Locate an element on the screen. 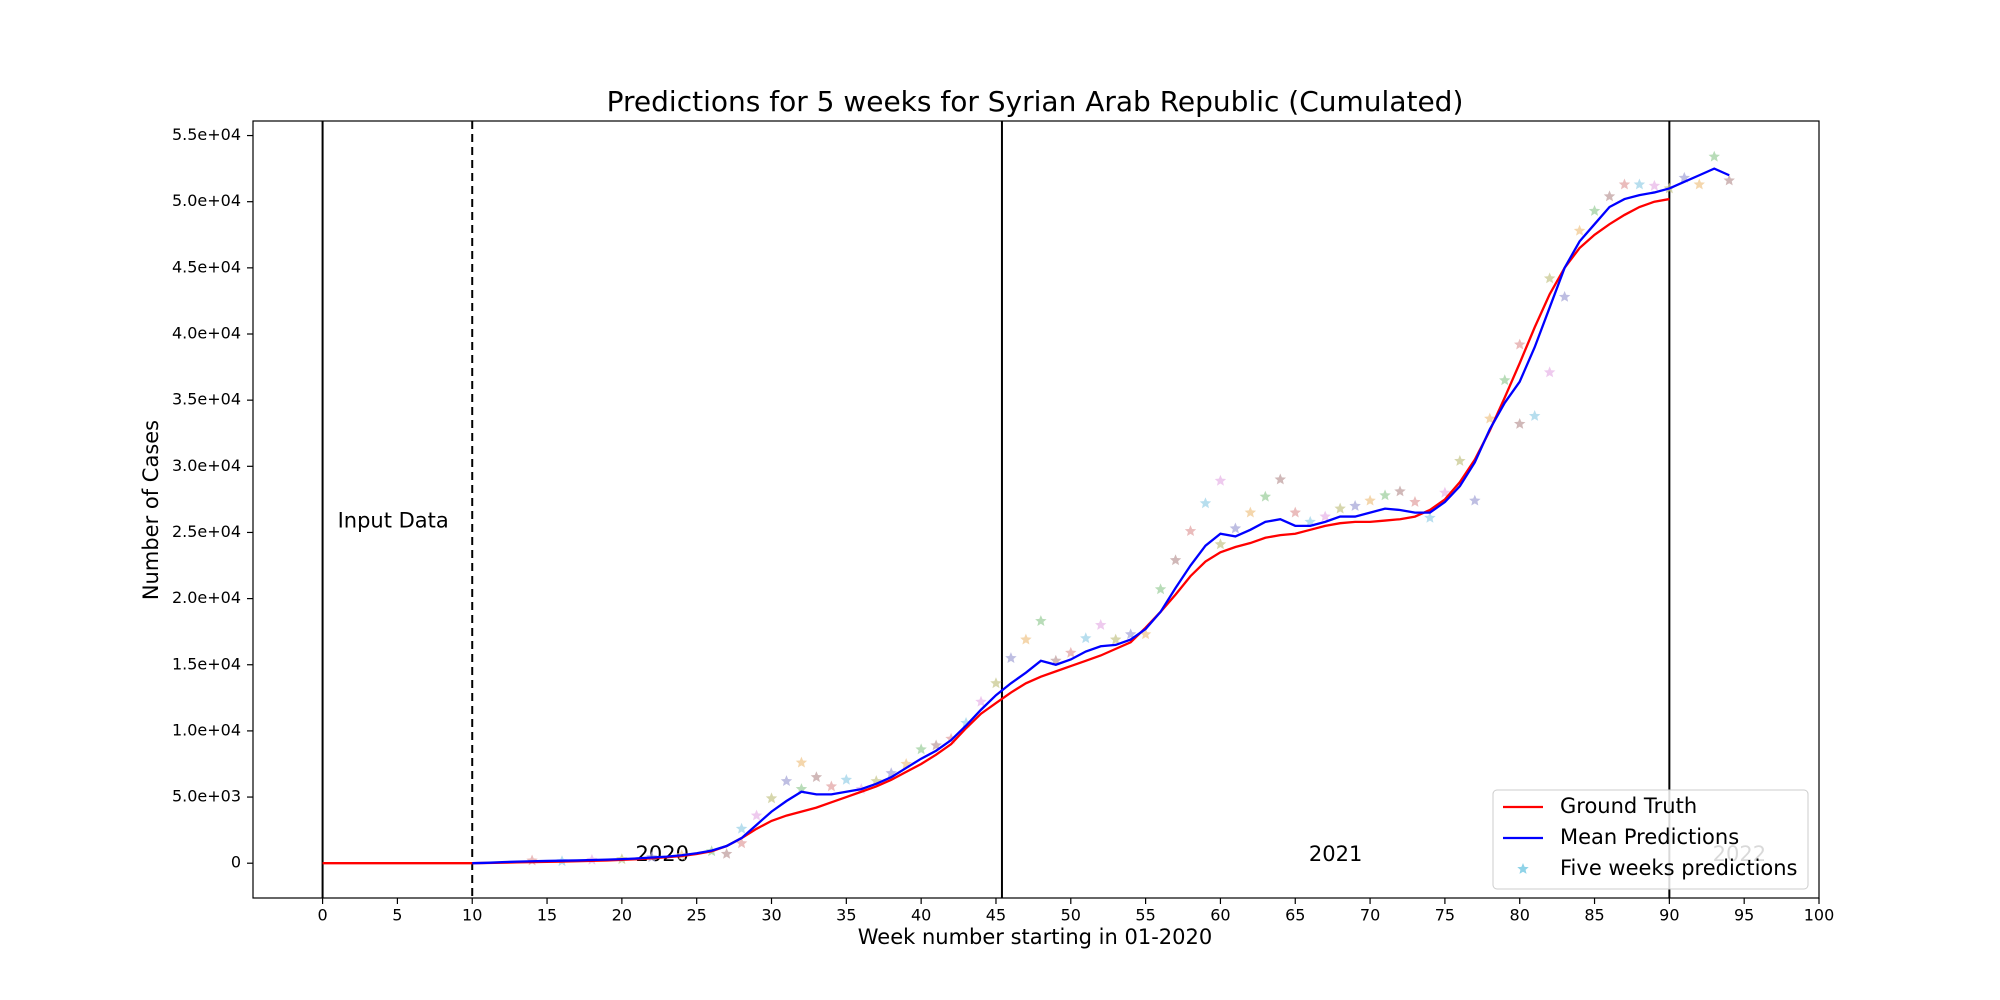 This screenshot has height=1000, width=2000. x-tick-label: 5 is located at coordinates (397, 915).